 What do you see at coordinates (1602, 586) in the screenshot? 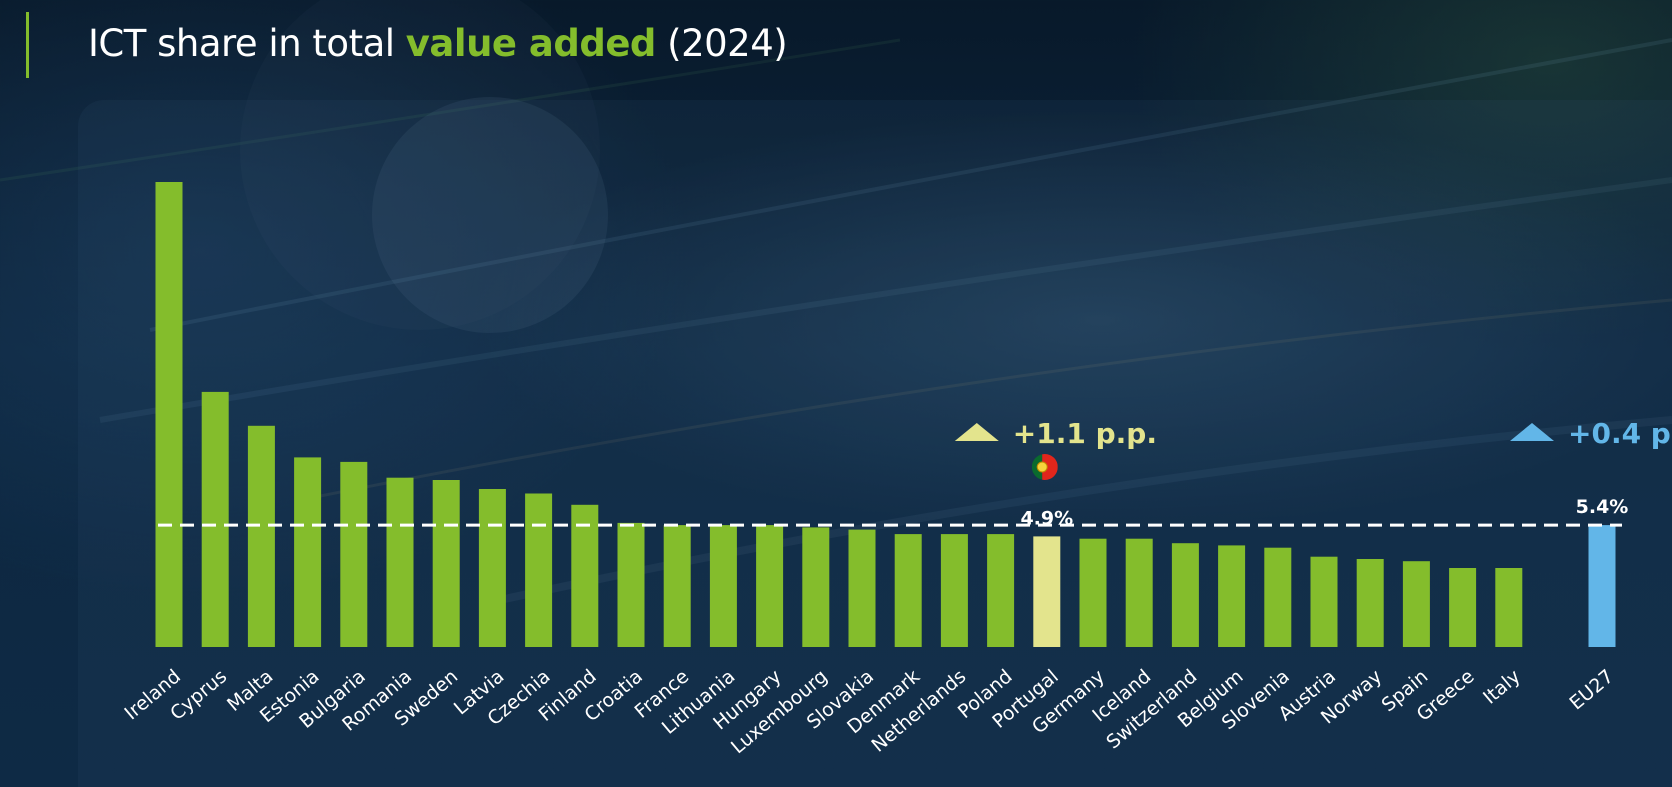
I see `bar-eu27` at bounding box center [1602, 586].